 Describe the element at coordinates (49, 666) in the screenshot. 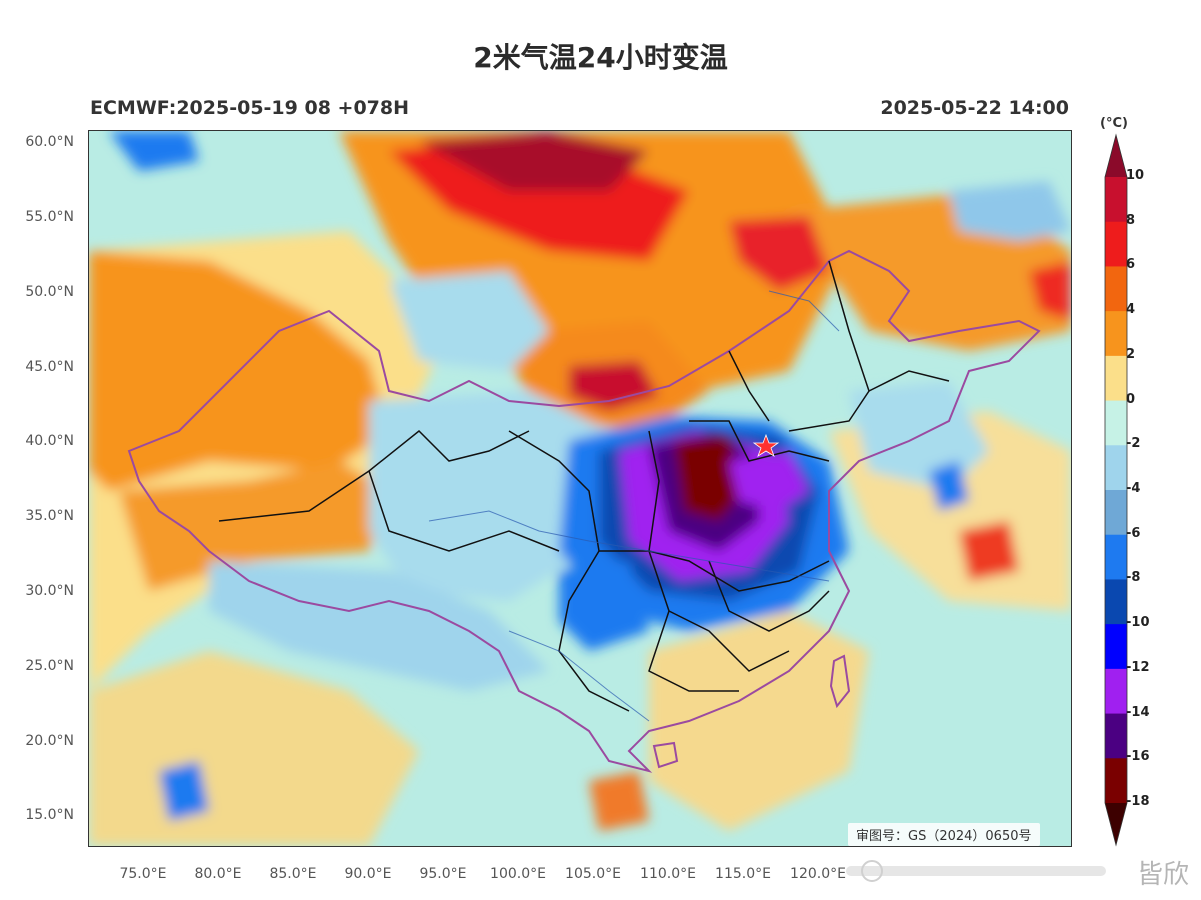

I see `lat-label-25: 25.0°N` at that location.